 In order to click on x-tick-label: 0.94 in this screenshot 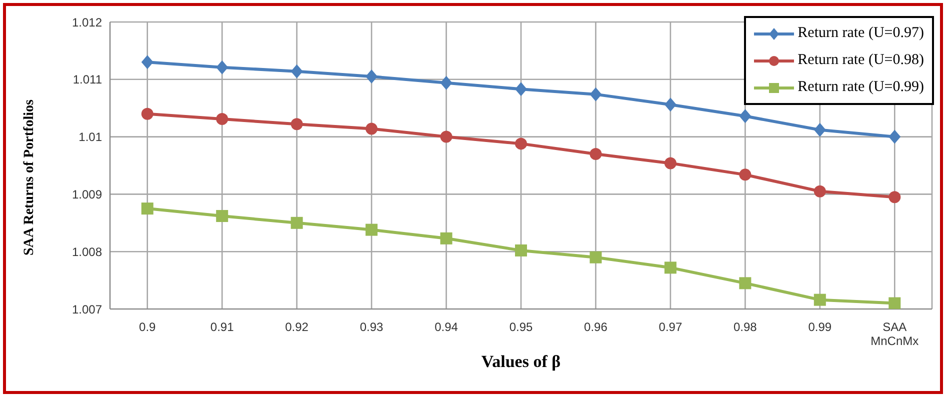, I will do `click(446, 327)`.